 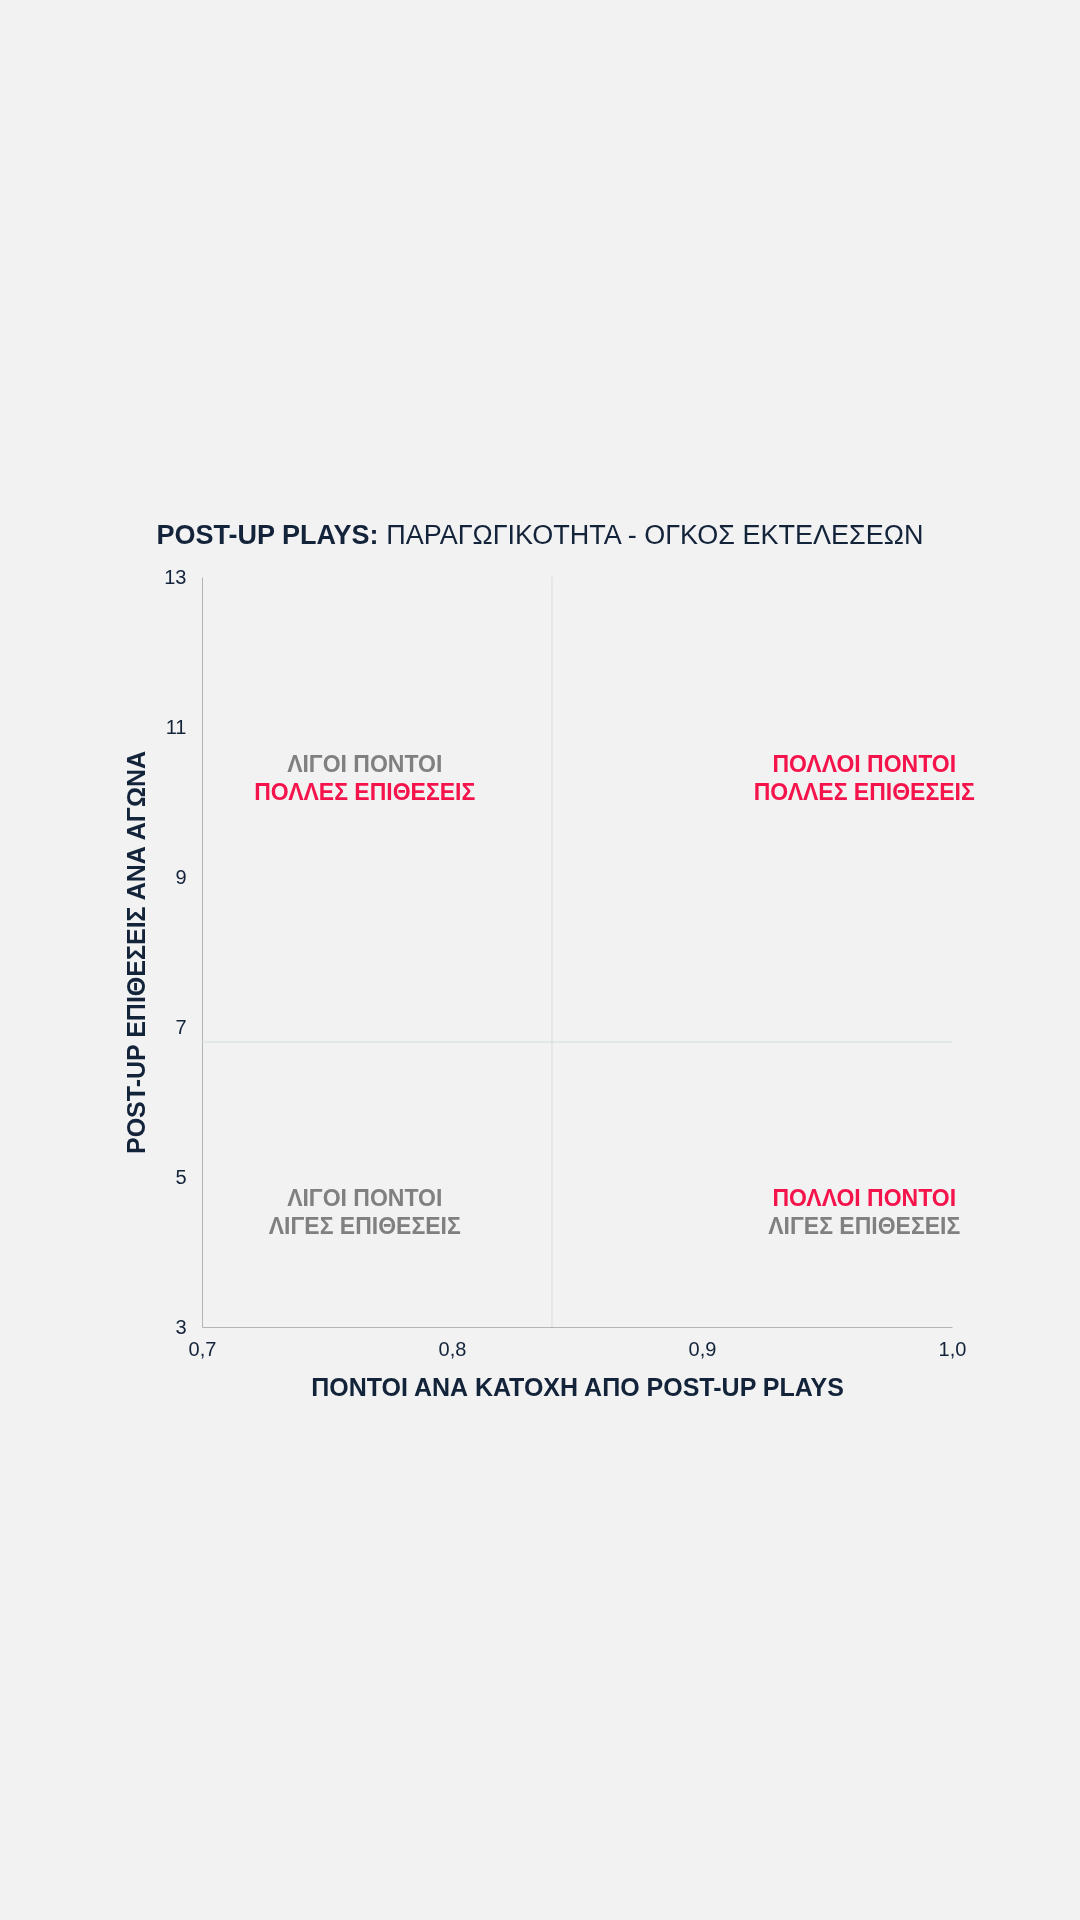 What do you see at coordinates (181, 876) in the screenshot?
I see `y-tick-label: 9` at bounding box center [181, 876].